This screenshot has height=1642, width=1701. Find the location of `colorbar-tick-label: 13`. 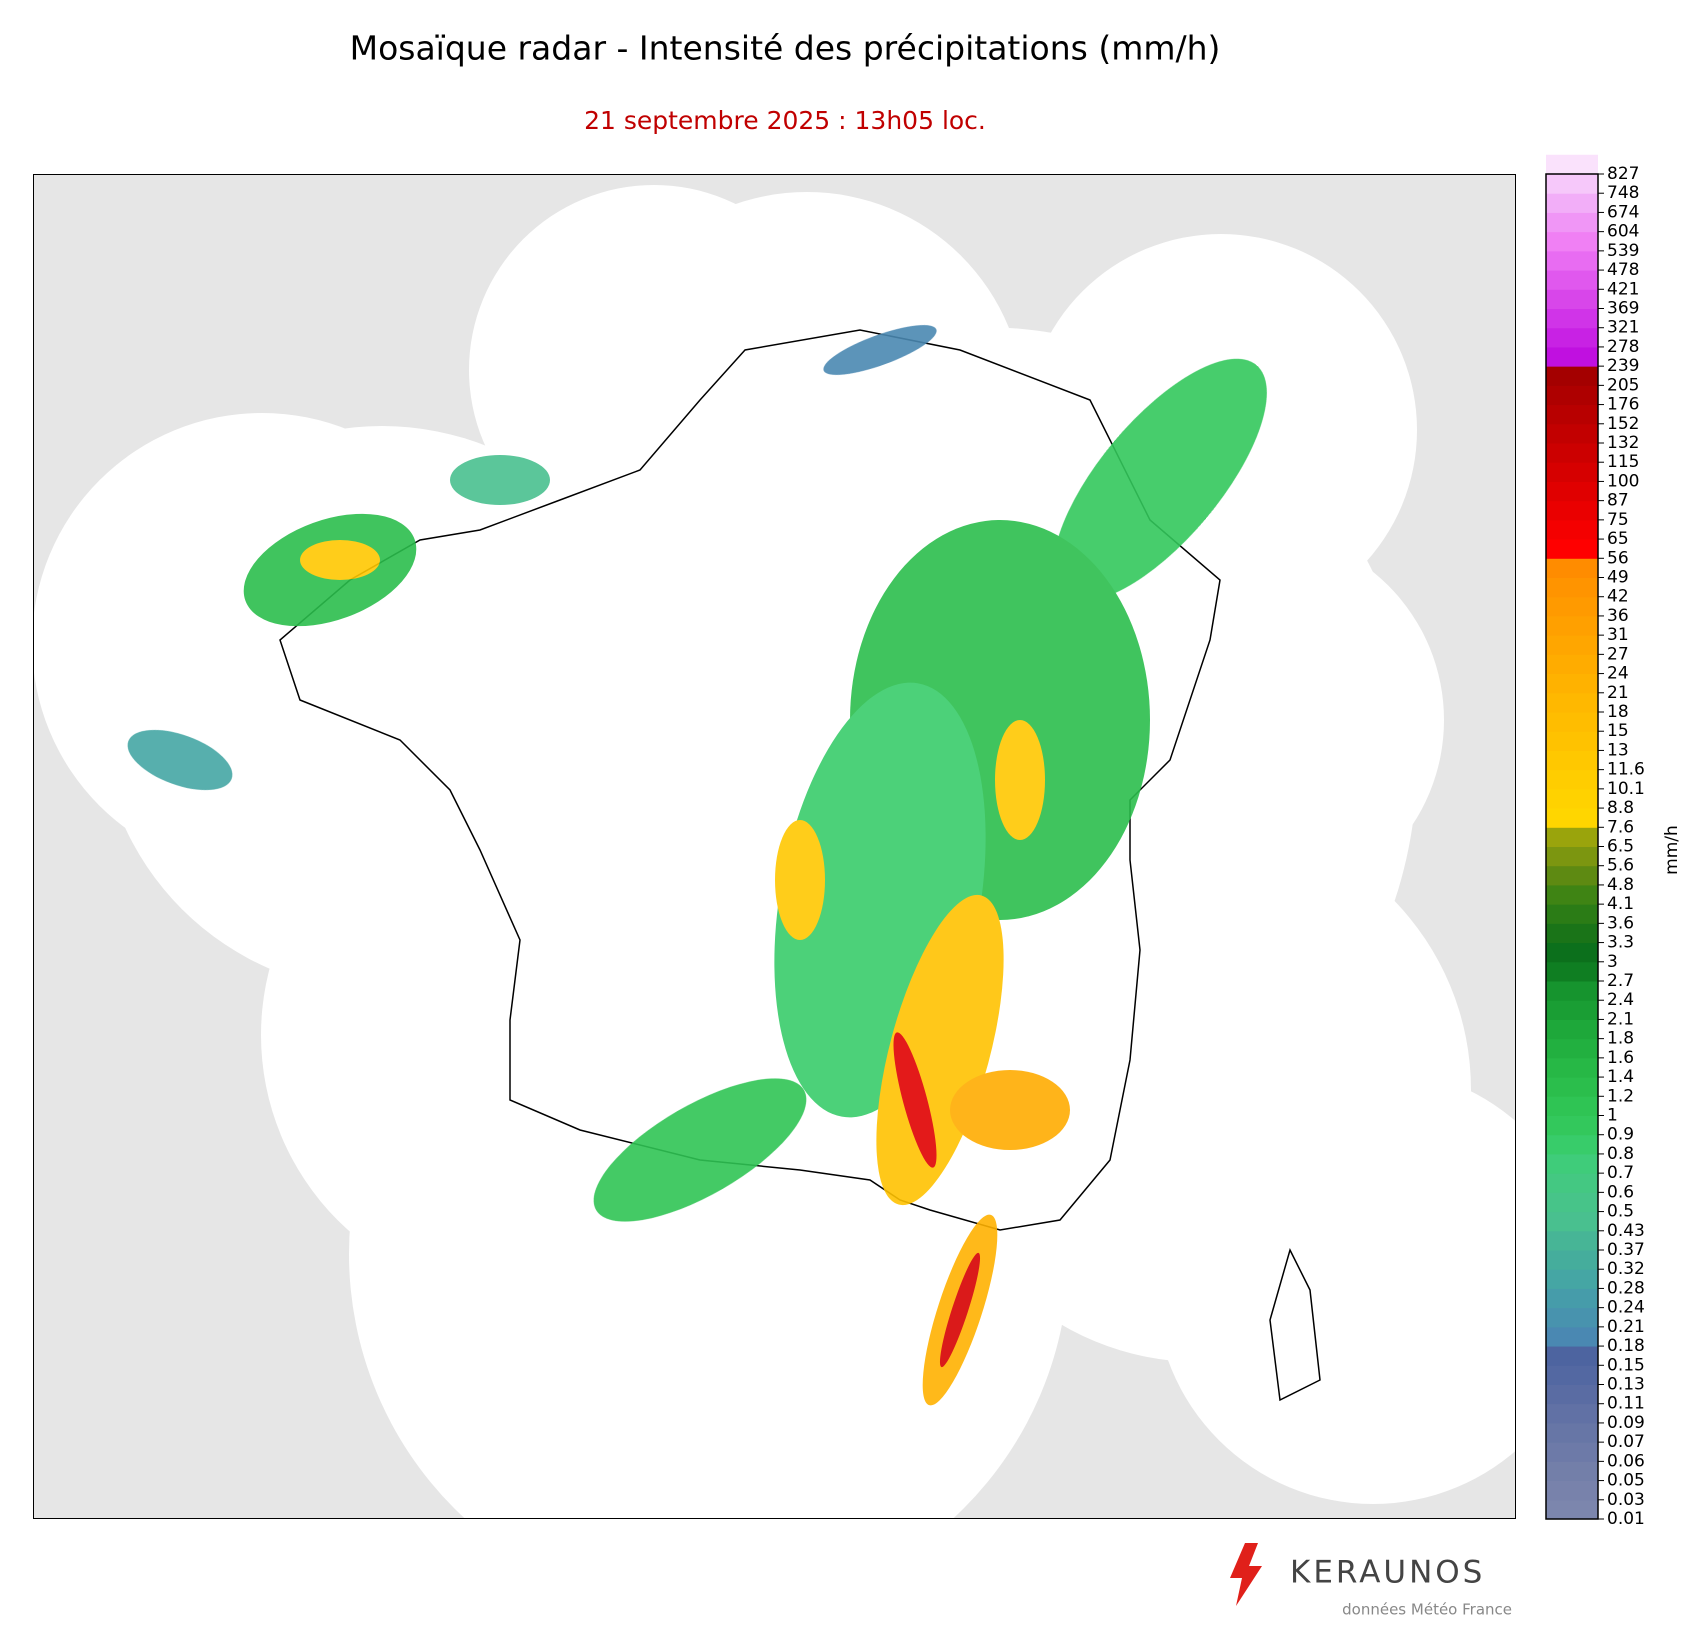

colorbar-tick-label: 13 is located at coordinates (1618, 750).